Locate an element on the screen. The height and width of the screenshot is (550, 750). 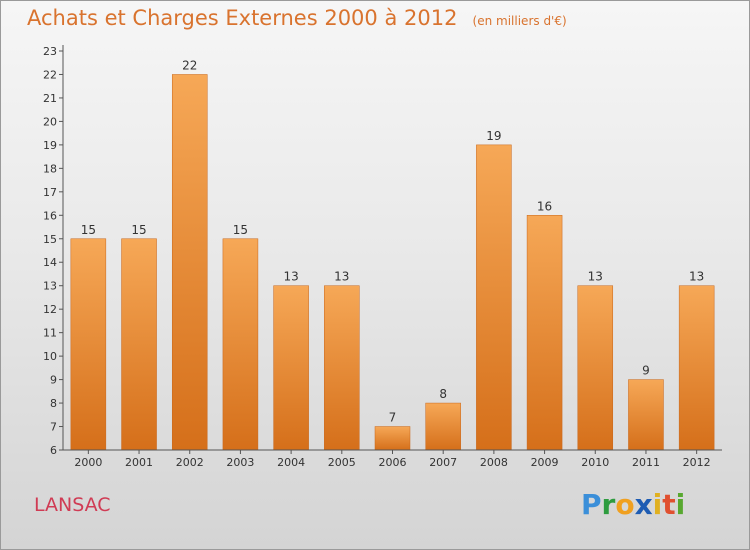
x-tick-label: 2008 is located at coordinates (494, 462).